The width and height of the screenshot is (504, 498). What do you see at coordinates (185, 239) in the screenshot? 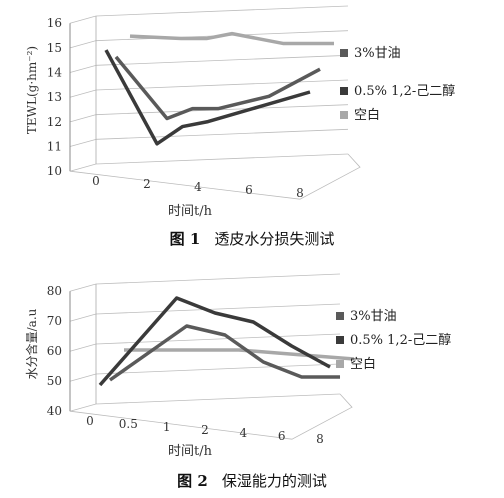
I see `figure-1-number: 图 1` at bounding box center [185, 239].